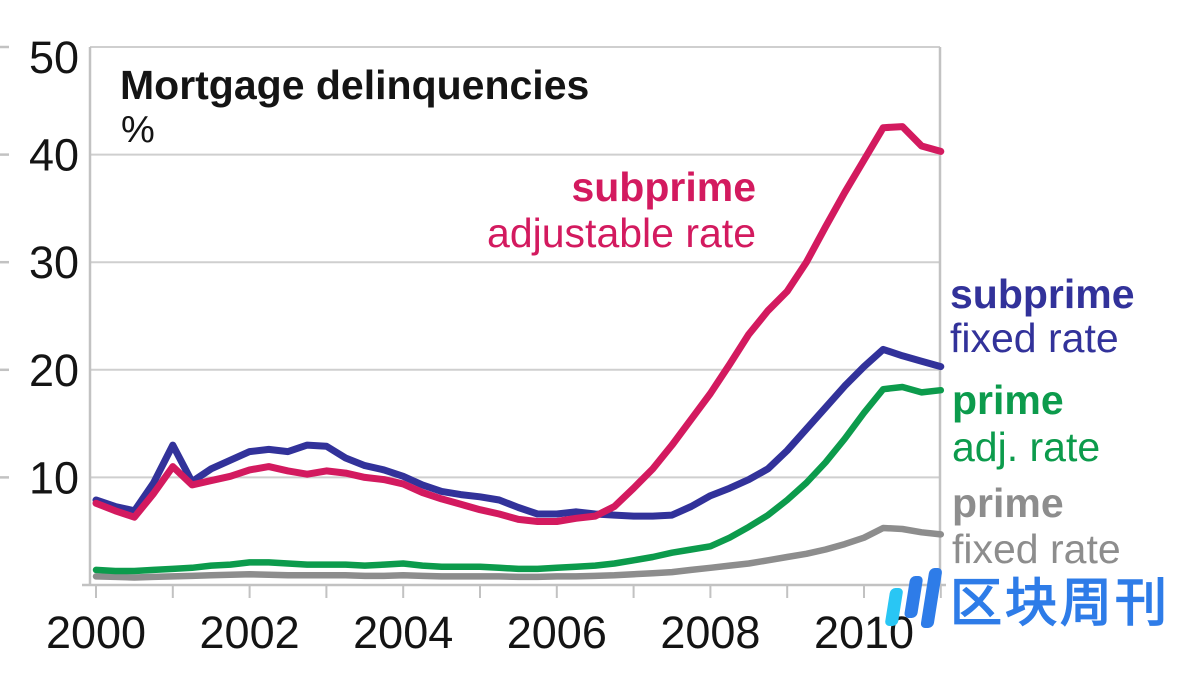  I want to click on y-axis-label-50: 50, so click(54, 57).